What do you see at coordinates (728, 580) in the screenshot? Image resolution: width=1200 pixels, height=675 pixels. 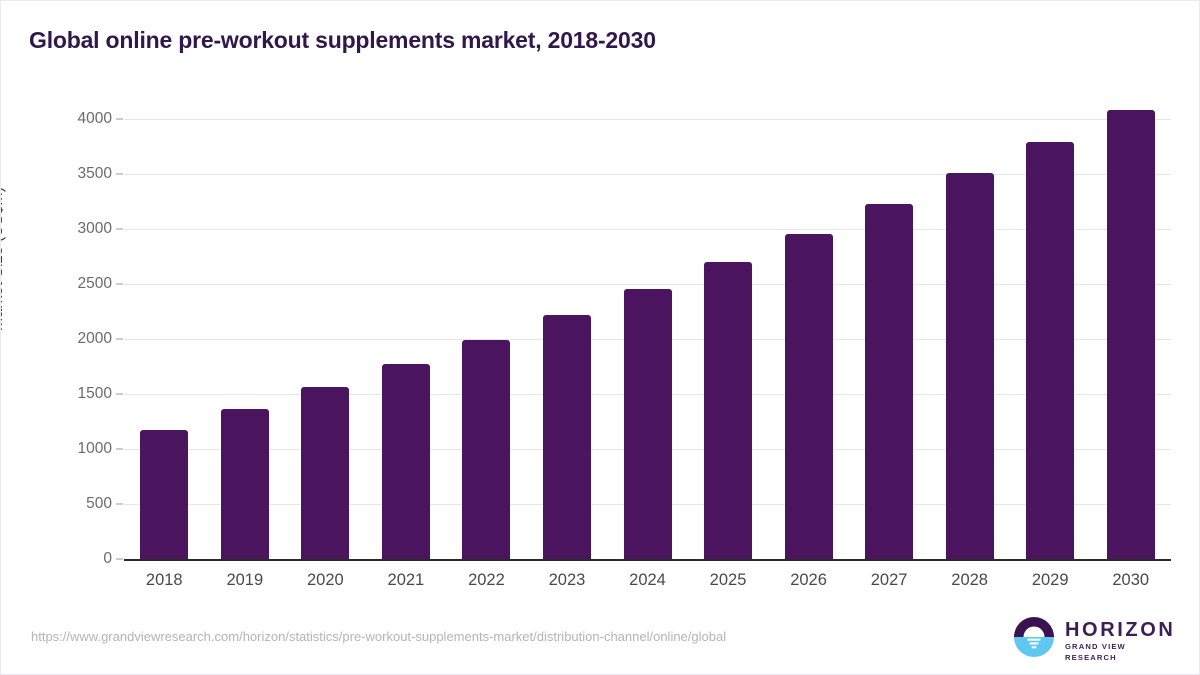 I see `x-axis-tick-label-2025: 2025` at bounding box center [728, 580].